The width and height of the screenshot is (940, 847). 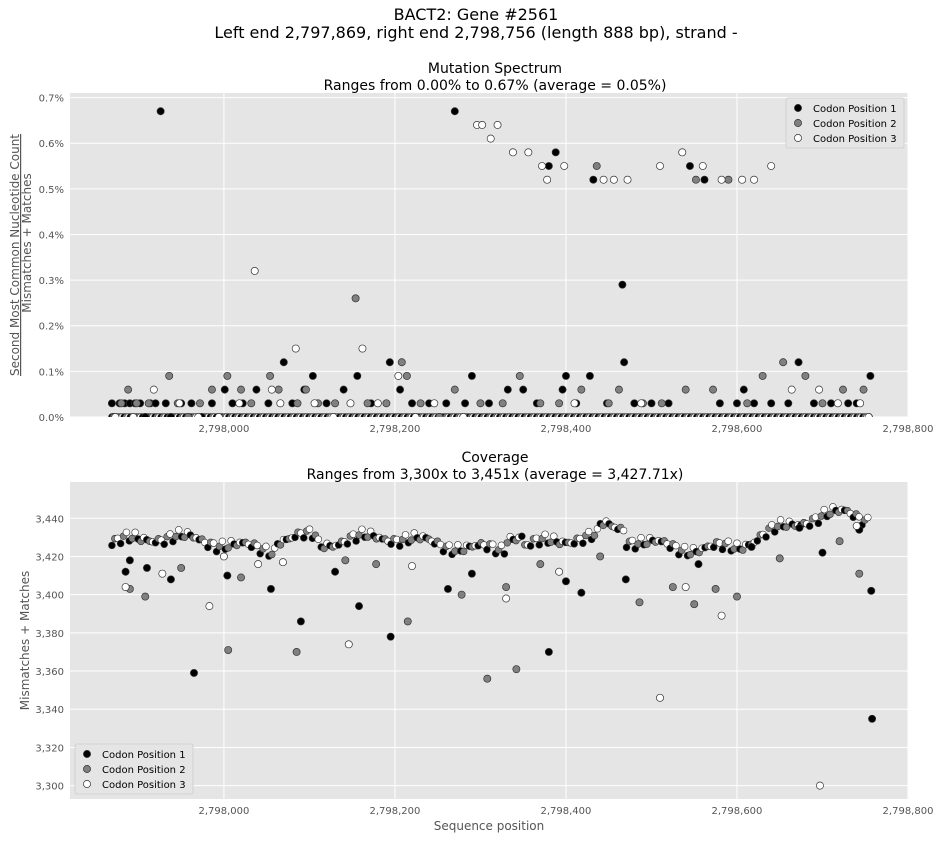 What do you see at coordinates (51, 99) in the screenshot?
I see `y-tick-label: 0.7%` at bounding box center [51, 99].